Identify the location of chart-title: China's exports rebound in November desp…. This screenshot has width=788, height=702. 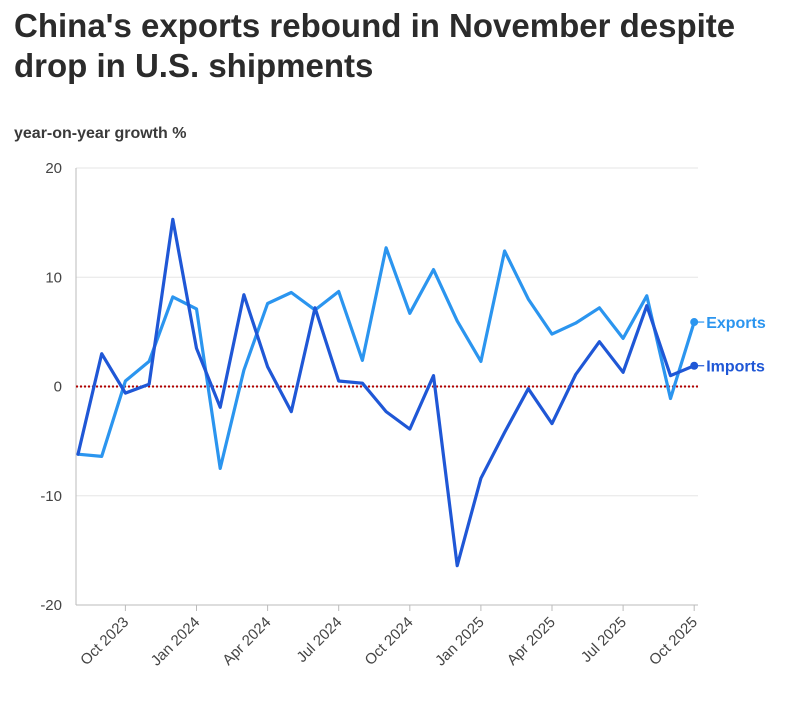
(375, 45).